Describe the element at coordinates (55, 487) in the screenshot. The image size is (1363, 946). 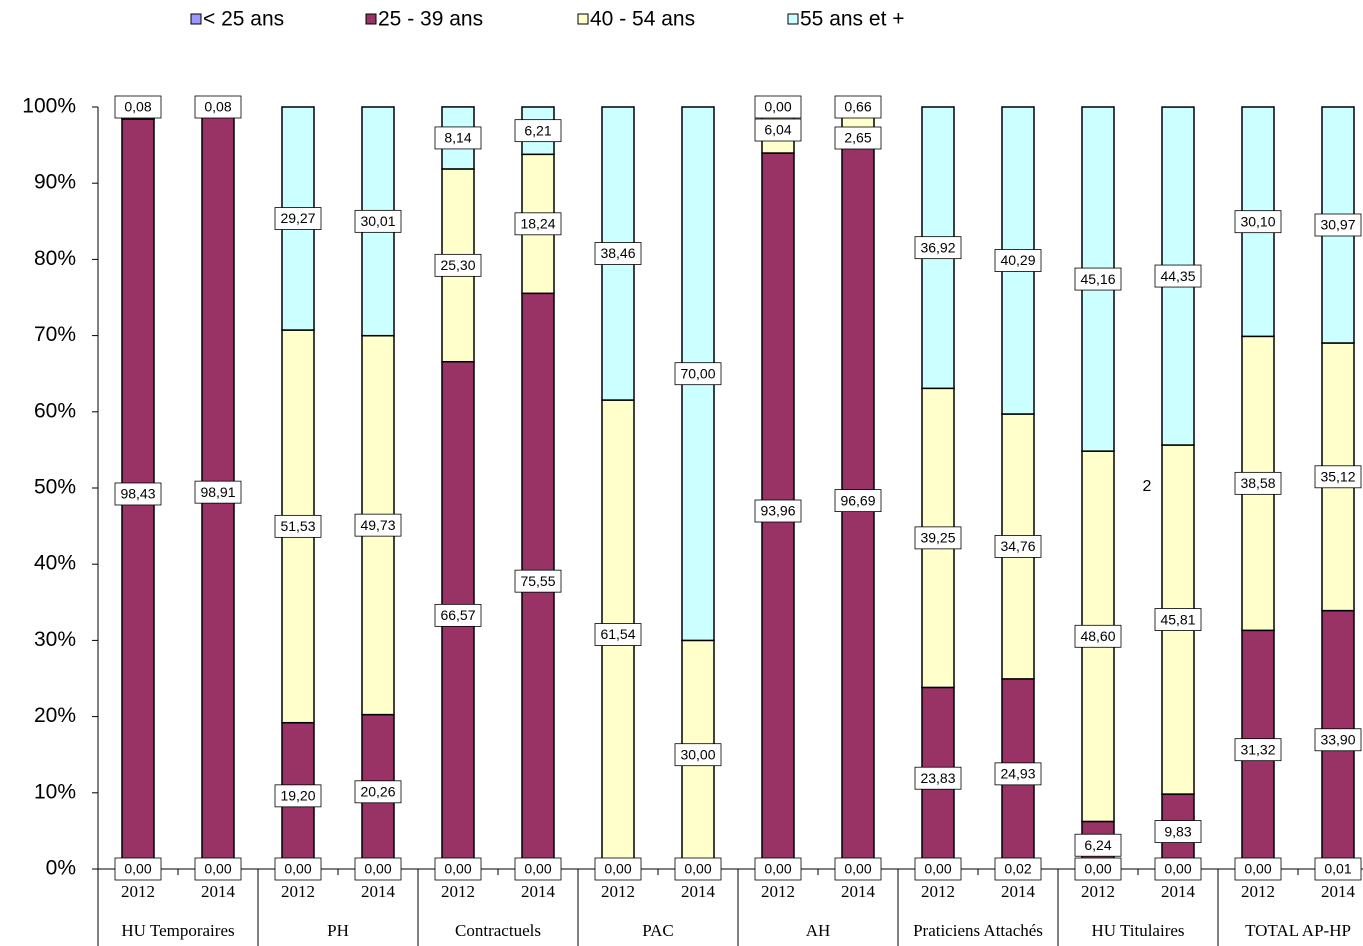
I see `y-tick-label: 50%` at that location.